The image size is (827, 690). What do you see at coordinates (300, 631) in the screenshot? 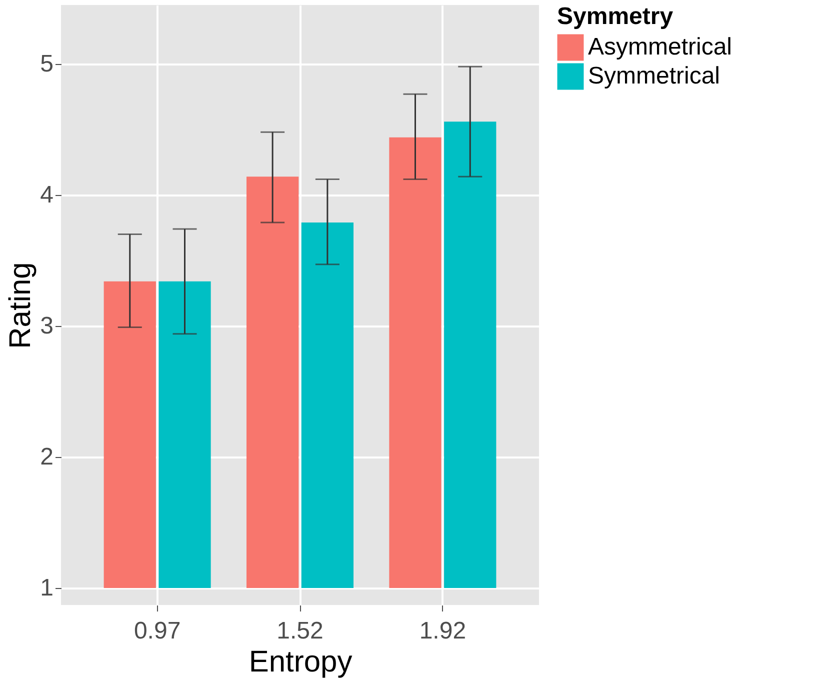
I see `x-tick-label: 1.52` at bounding box center [300, 631].